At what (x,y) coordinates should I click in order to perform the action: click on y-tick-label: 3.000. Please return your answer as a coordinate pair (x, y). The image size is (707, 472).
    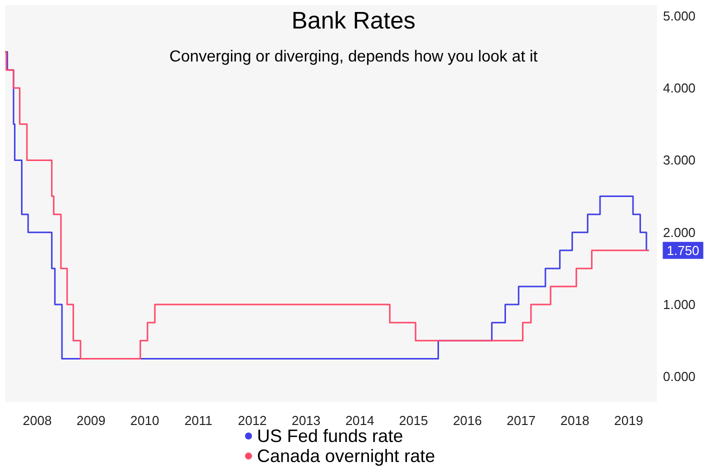
    Looking at the image, I should click on (679, 160).